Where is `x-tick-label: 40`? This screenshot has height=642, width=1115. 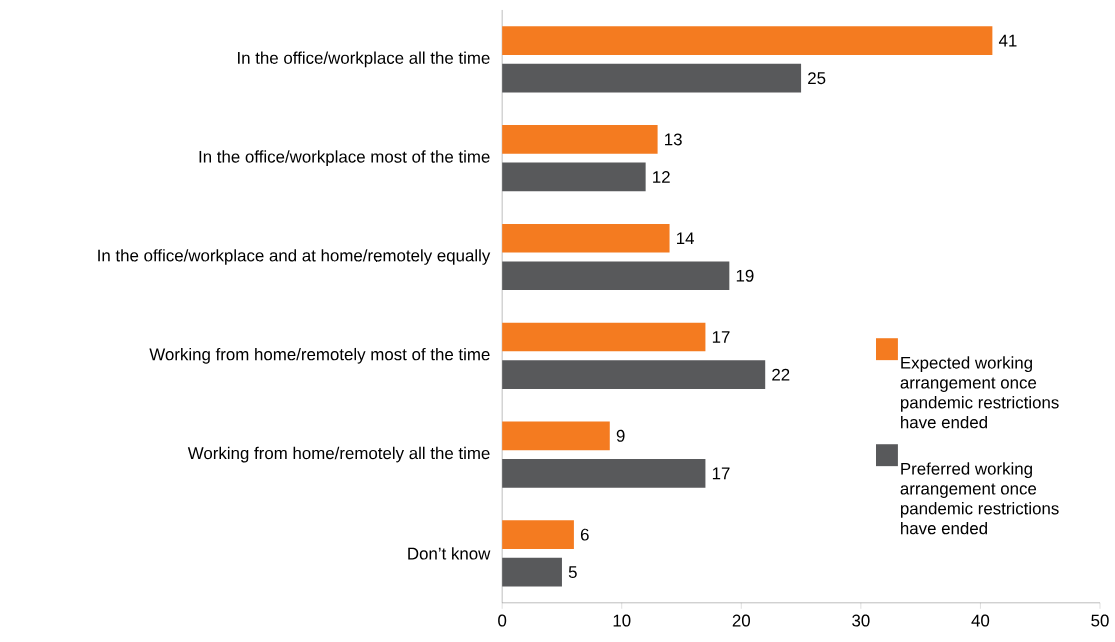 x-tick-label: 40 is located at coordinates (980, 620).